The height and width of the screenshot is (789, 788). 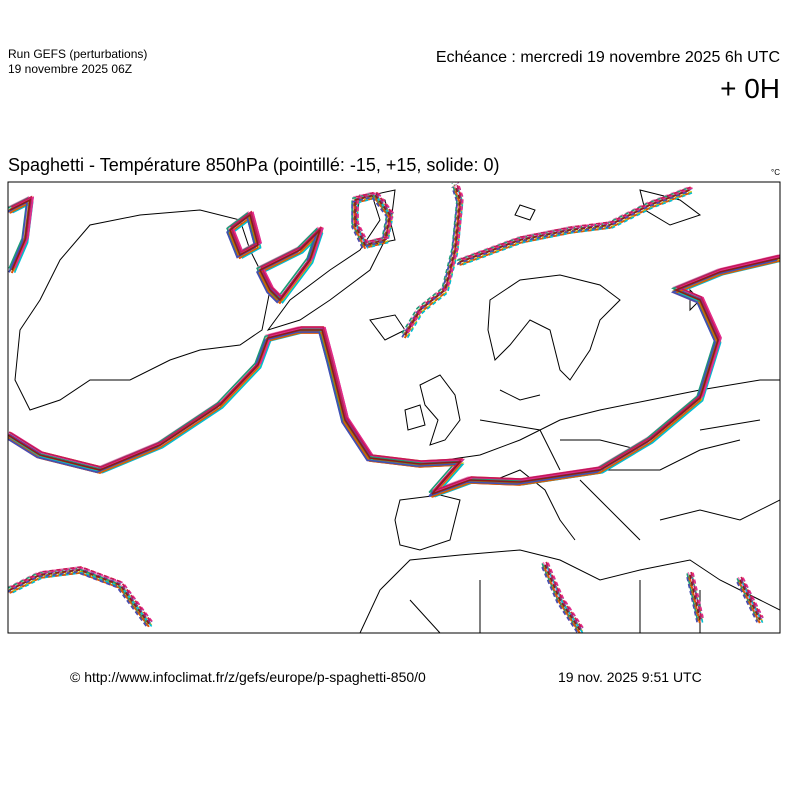 I want to click on timestamp: 19 nov. 2025 9:51 UTC, so click(x=630, y=677).